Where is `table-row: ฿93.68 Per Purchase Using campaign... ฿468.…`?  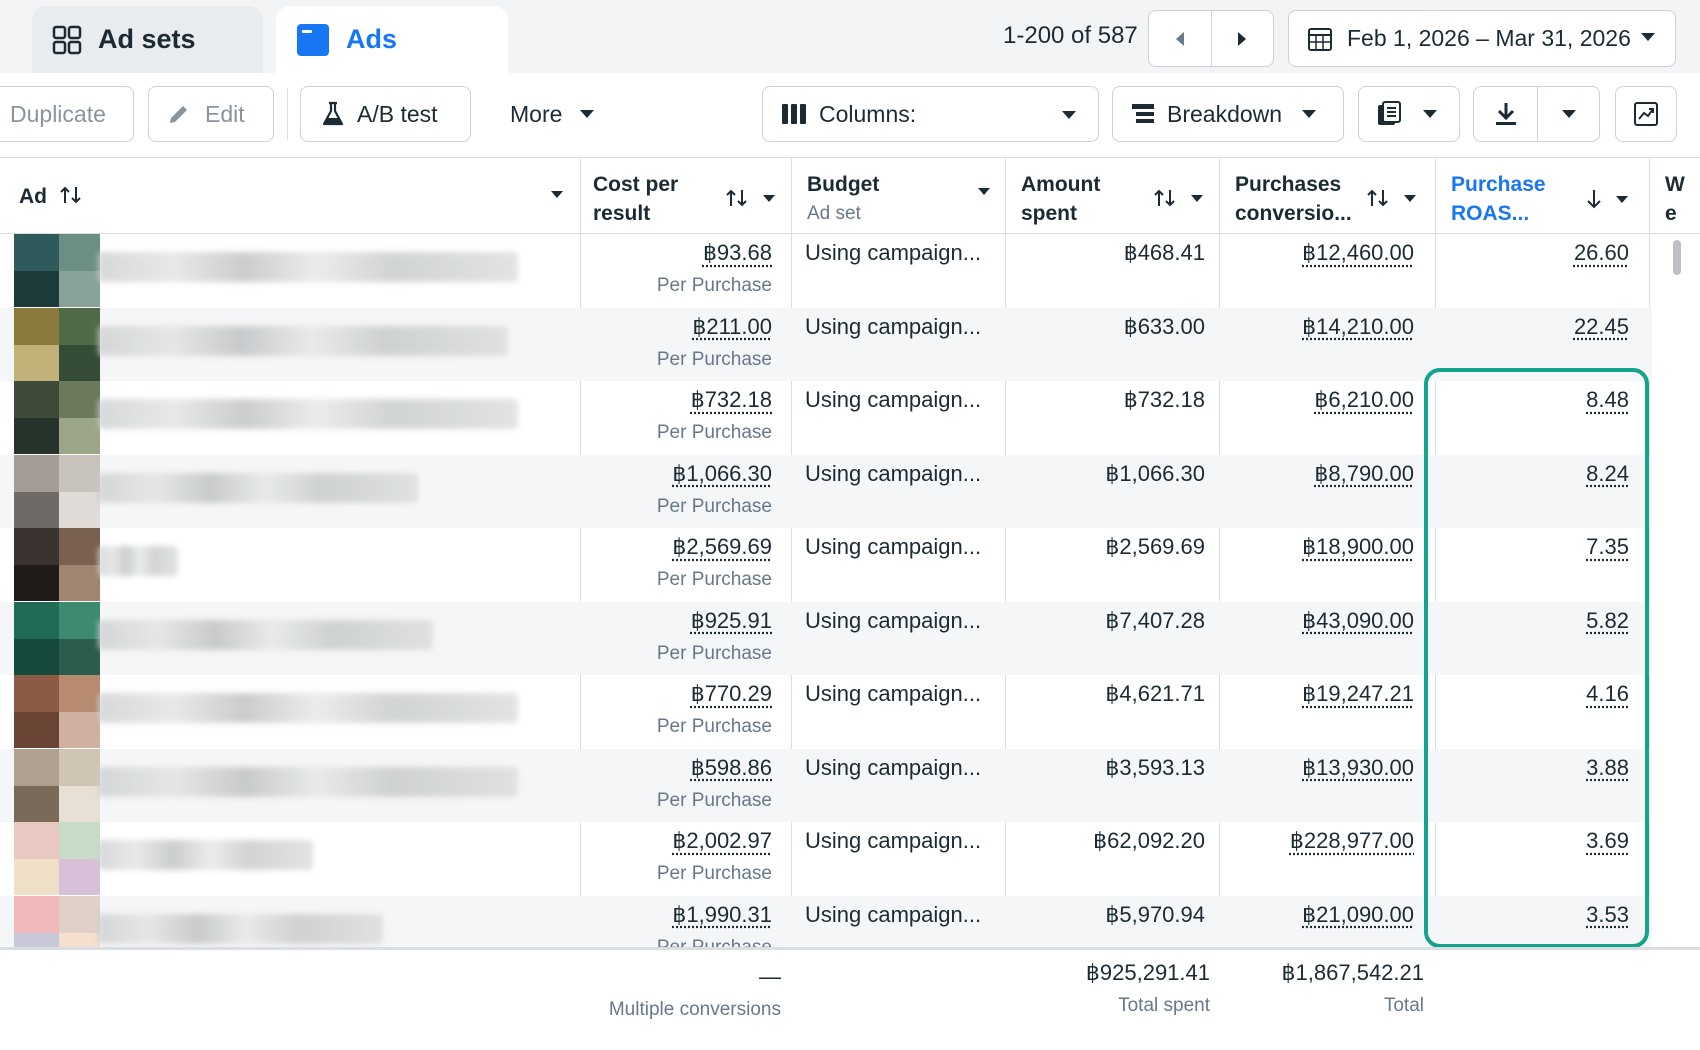
table-row: ฿93.68 Per Purchase Using campaign... ฿468.… is located at coordinates (826, 270).